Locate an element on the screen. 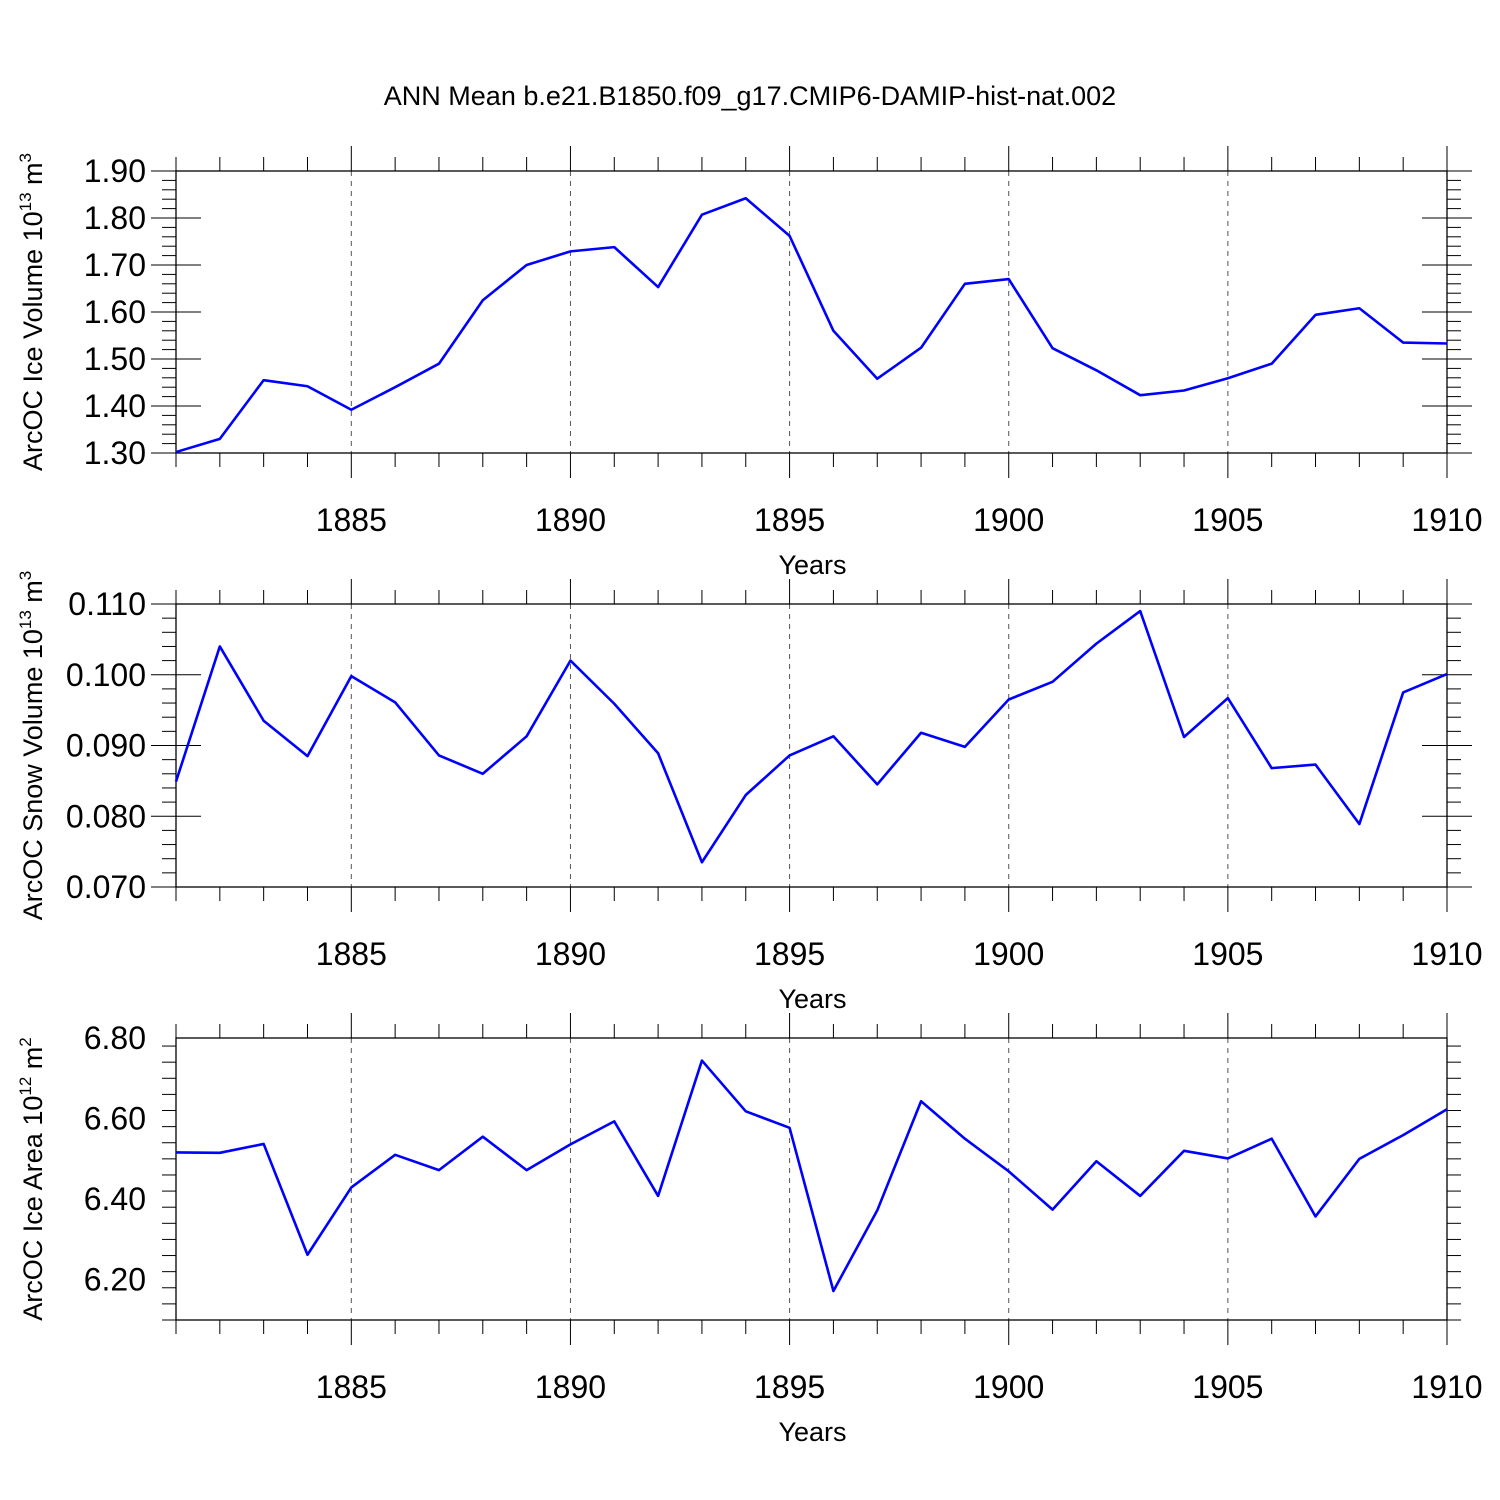 The height and width of the screenshot is (1500, 1500). y-tick-label: 1.70 is located at coordinates (115, 265).